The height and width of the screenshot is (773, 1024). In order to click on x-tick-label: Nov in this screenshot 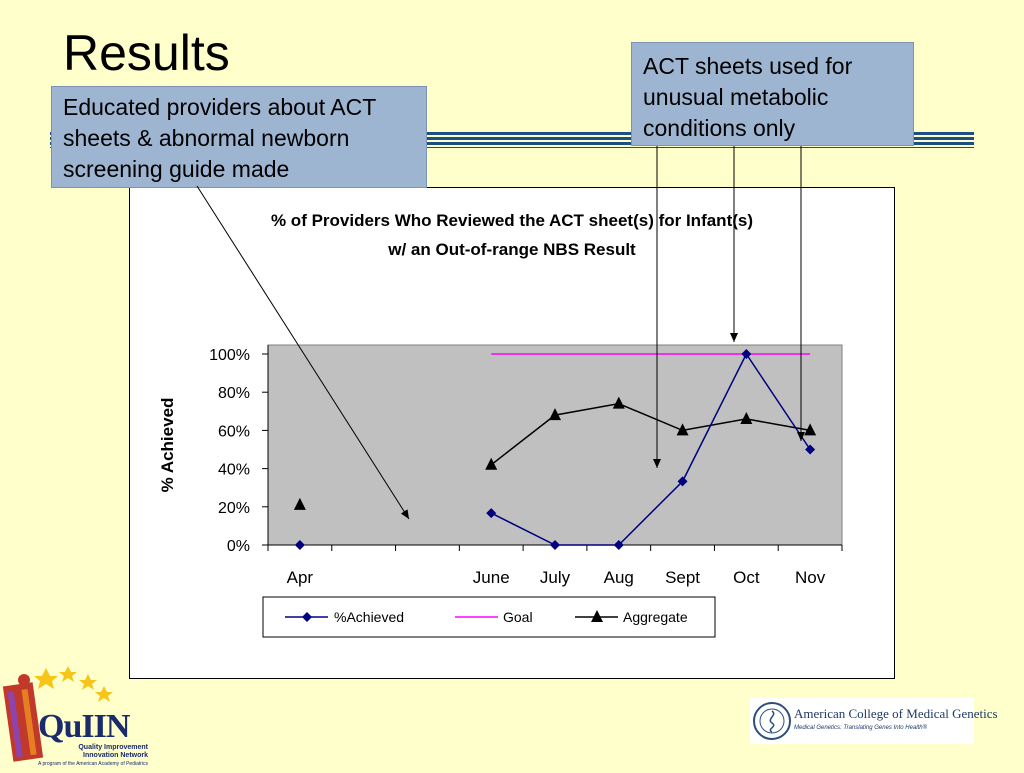, I will do `click(810, 577)`.